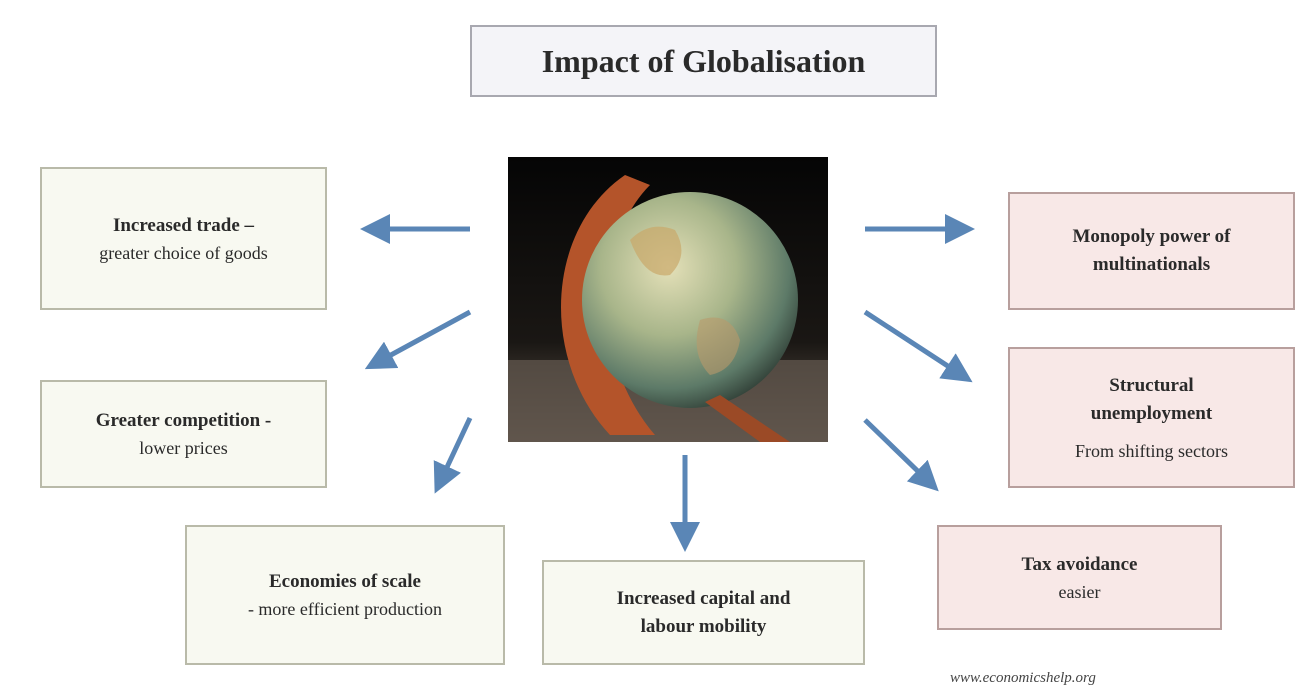  What do you see at coordinates (183, 434) in the screenshot?
I see `node-box: Greater competition - lower prices` at bounding box center [183, 434].